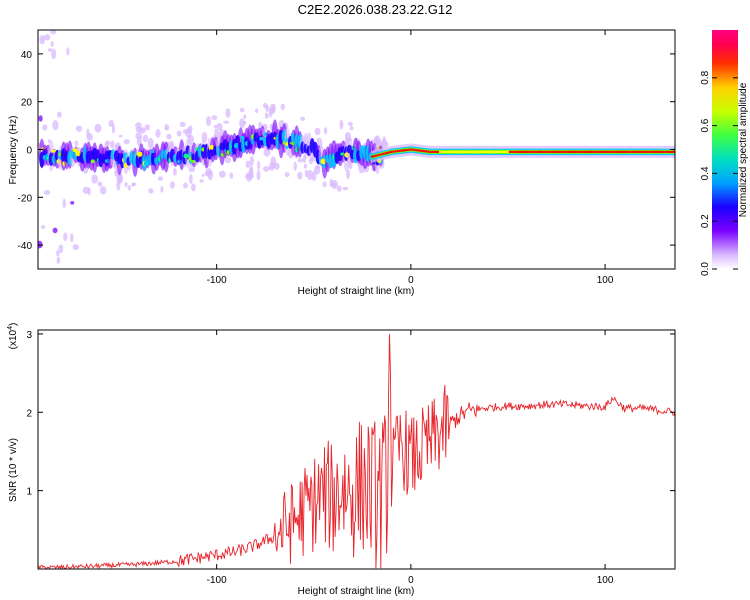 The height and width of the screenshot is (600, 750). I want to click on spectrogram-y-tick-label: -20, so click(25, 198).